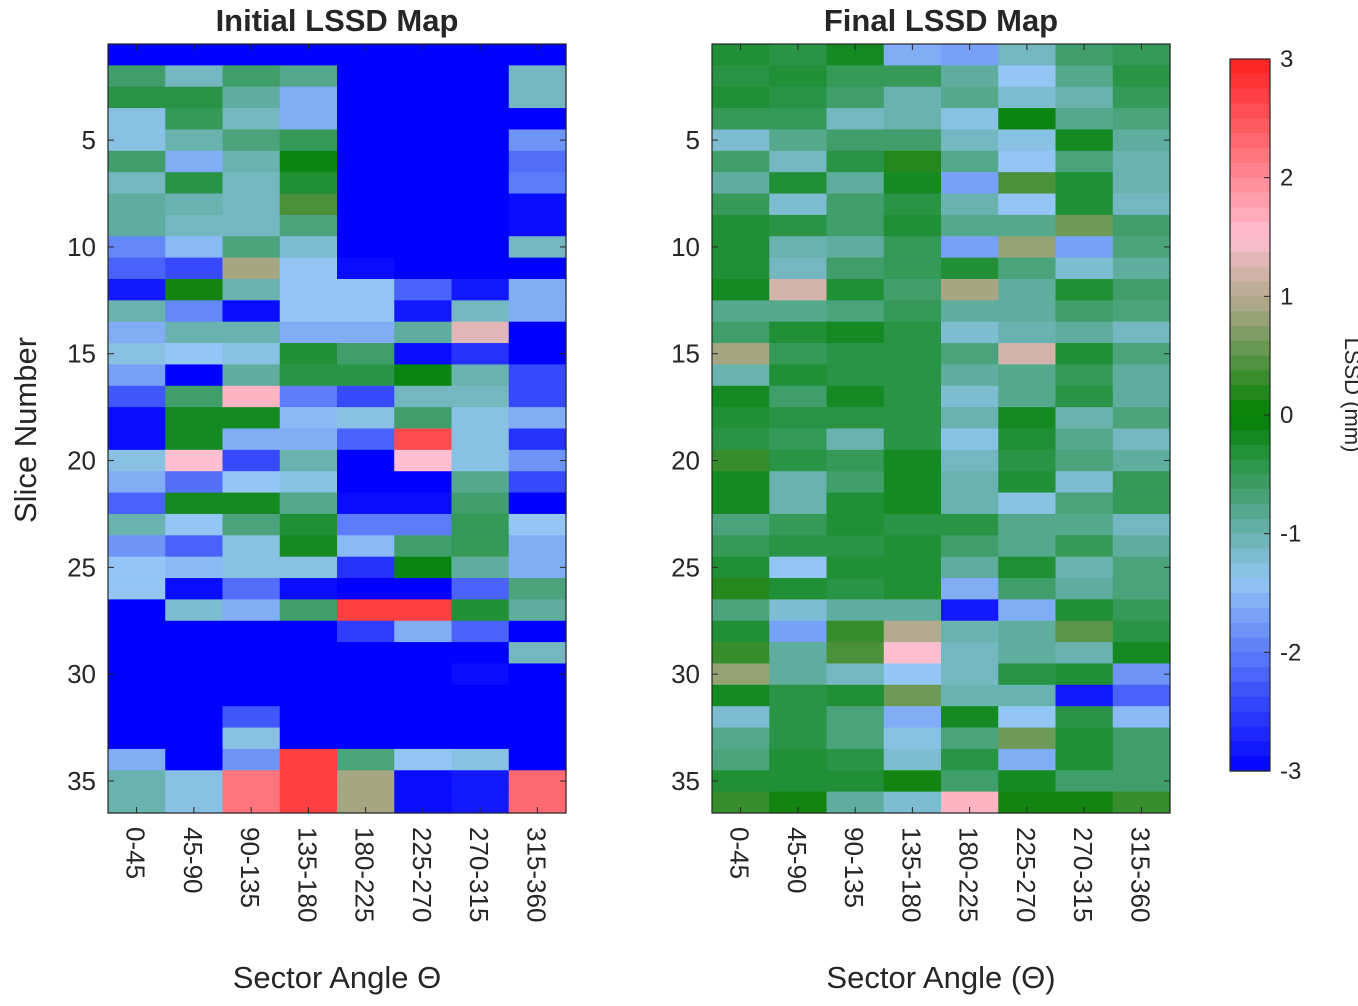 The width and height of the screenshot is (1358, 1006). I want to click on right-y-tick-label: 5, so click(693, 140).